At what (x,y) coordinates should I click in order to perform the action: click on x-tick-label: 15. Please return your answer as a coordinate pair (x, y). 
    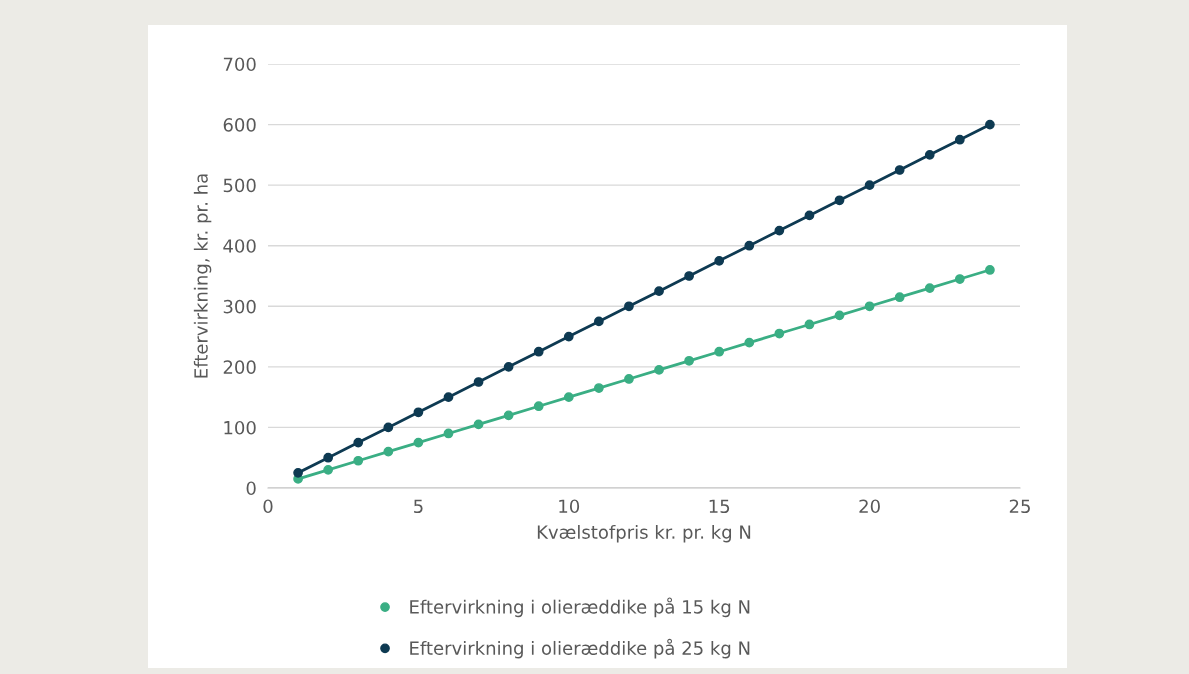
    Looking at the image, I should click on (719, 506).